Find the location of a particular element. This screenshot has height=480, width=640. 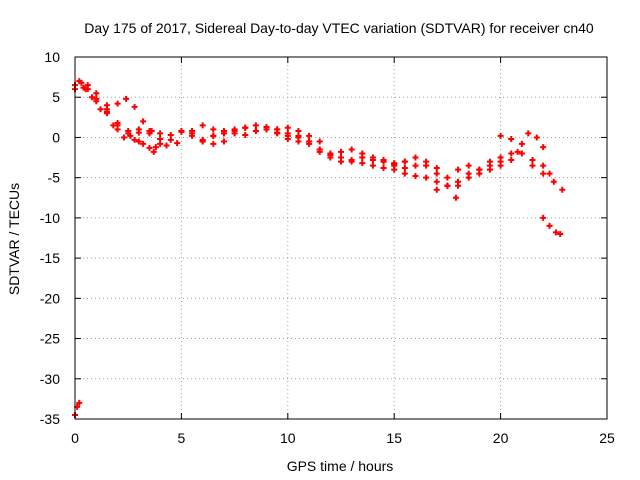

x-tick-label: 25 is located at coordinates (607, 438).